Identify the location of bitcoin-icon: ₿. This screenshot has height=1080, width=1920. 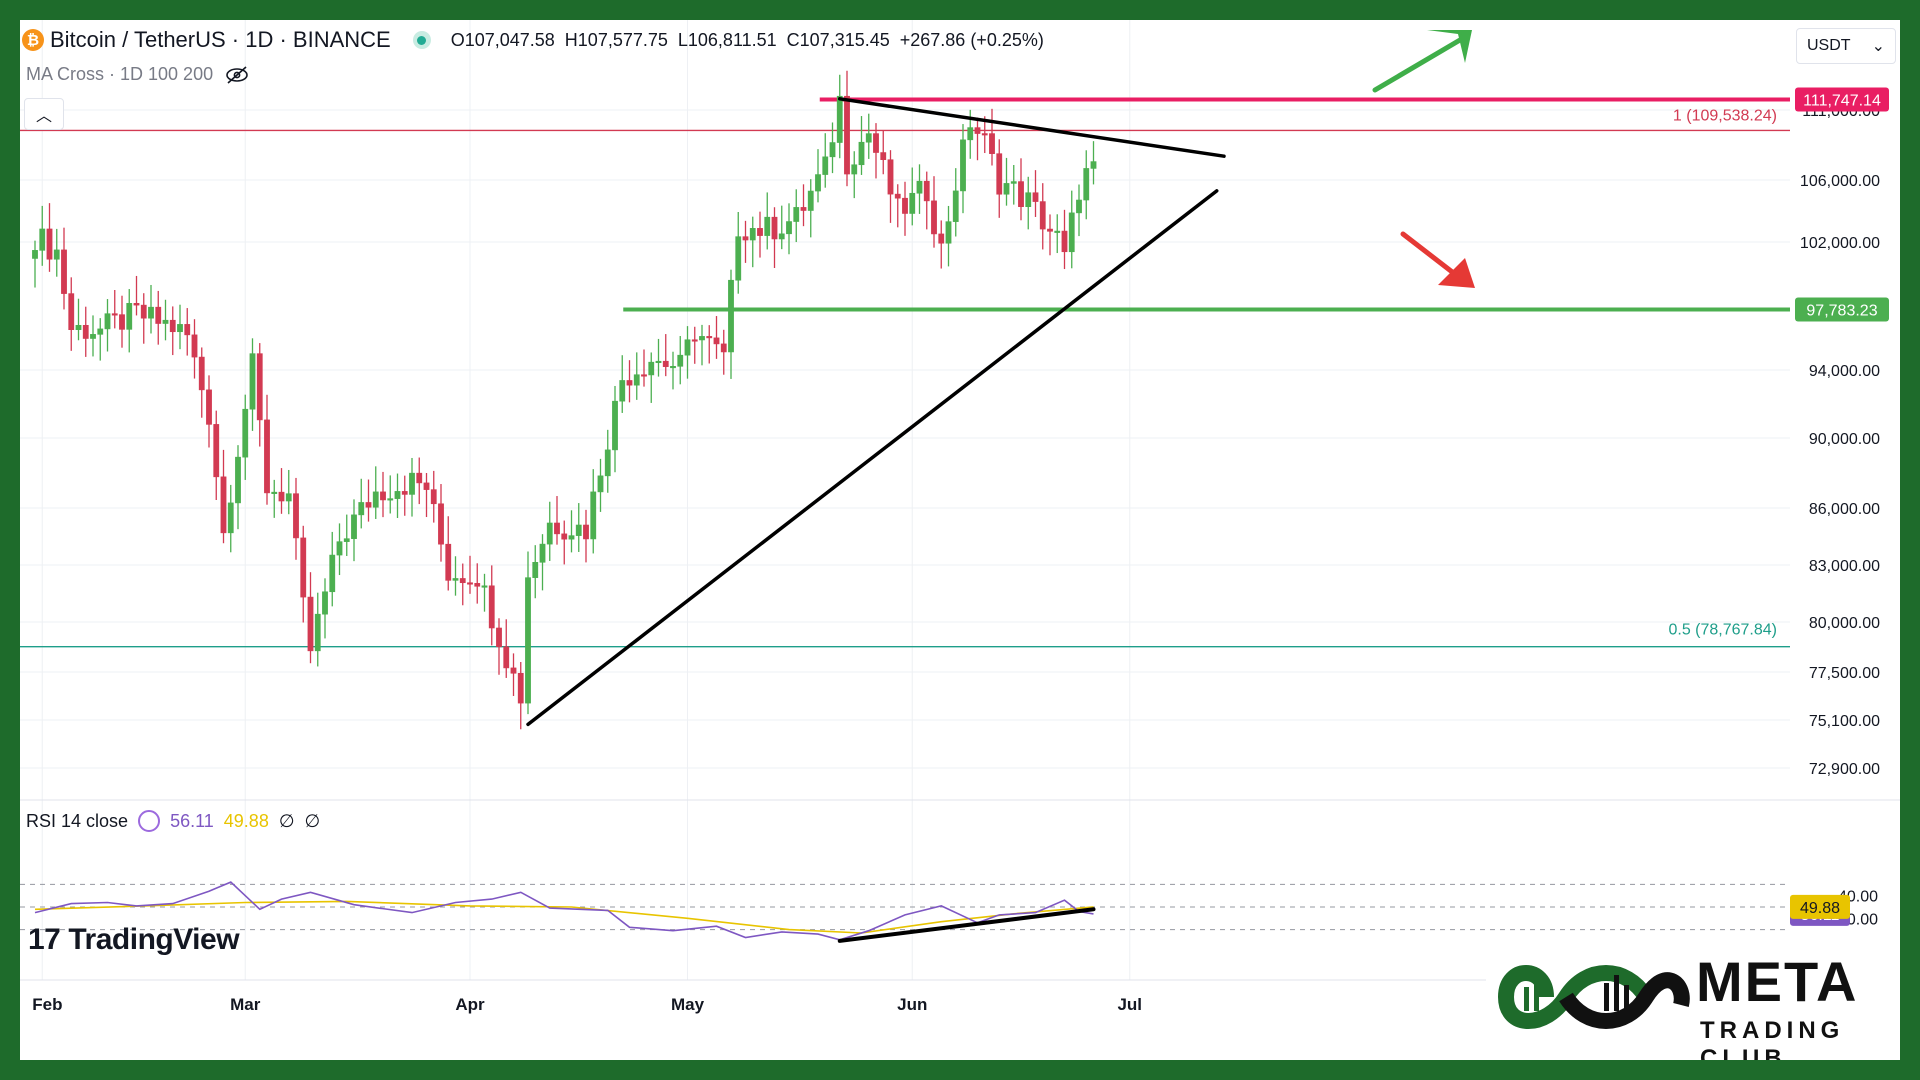
(33, 40).